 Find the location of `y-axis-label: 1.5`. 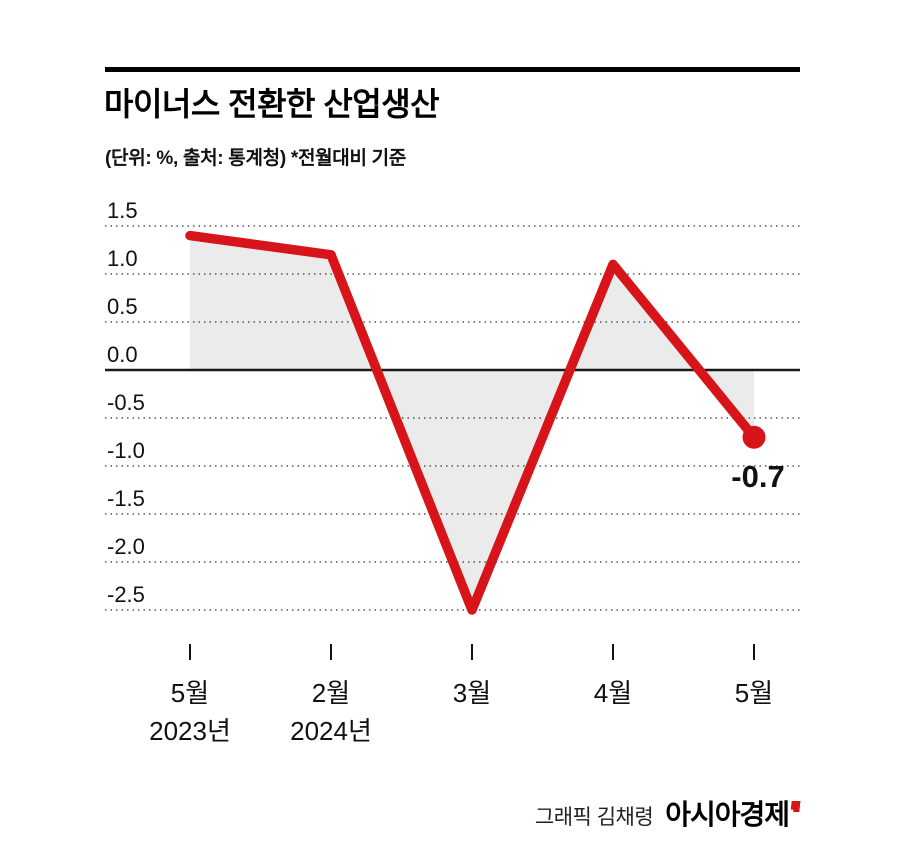

y-axis-label: 1.5 is located at coordinates (122, 210).